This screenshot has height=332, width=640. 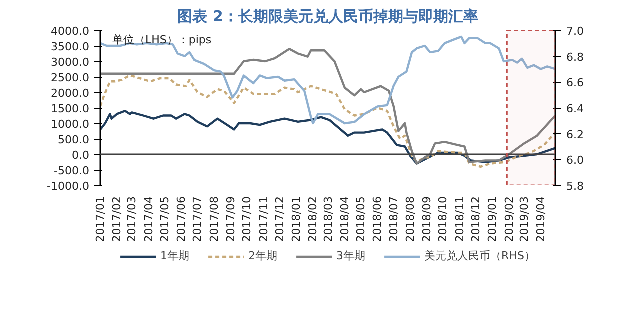 I want to click on y-tick-label: 3000.0, so click(x=70, y=62).